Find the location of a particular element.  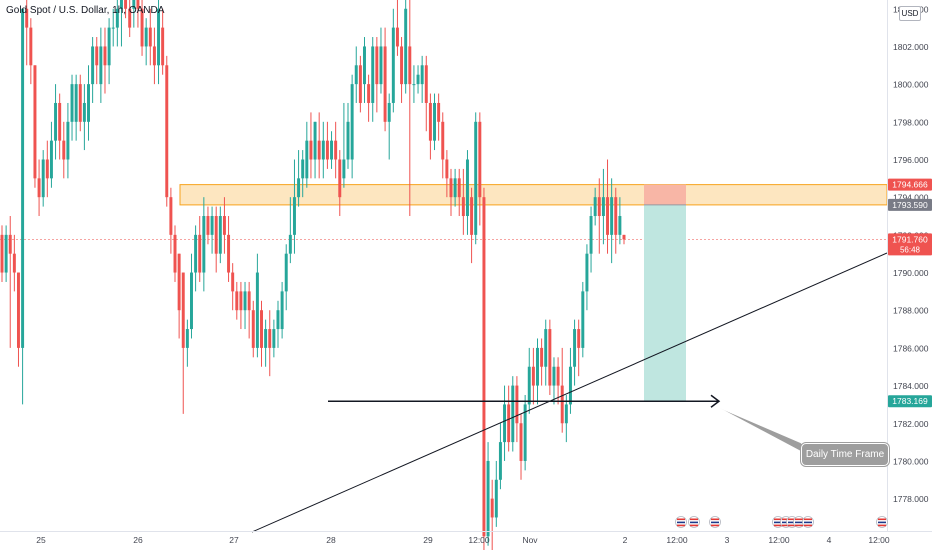

price-tick-label: 1780.000 is located at coordinates (911, 461).